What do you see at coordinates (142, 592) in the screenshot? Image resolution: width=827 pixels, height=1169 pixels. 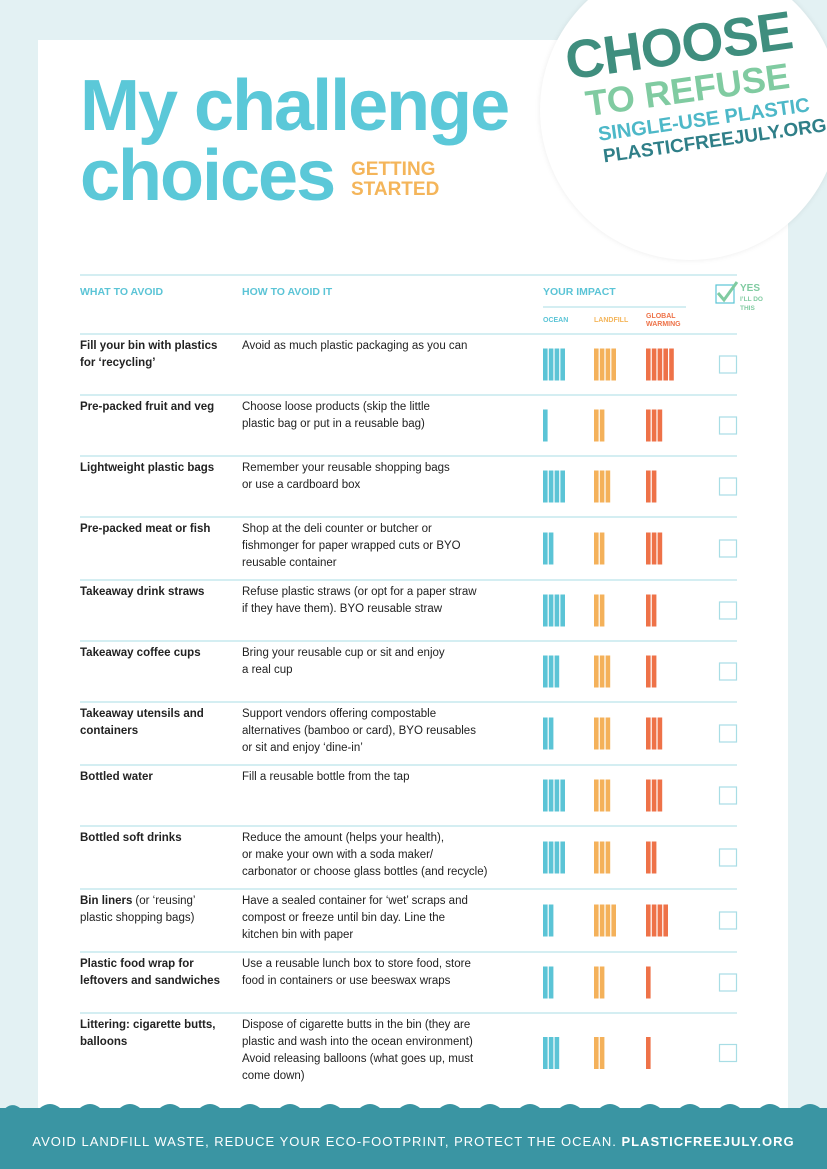 I see `what-to-avoid: Takeaway drink straws` at bounding box center [142, 592].